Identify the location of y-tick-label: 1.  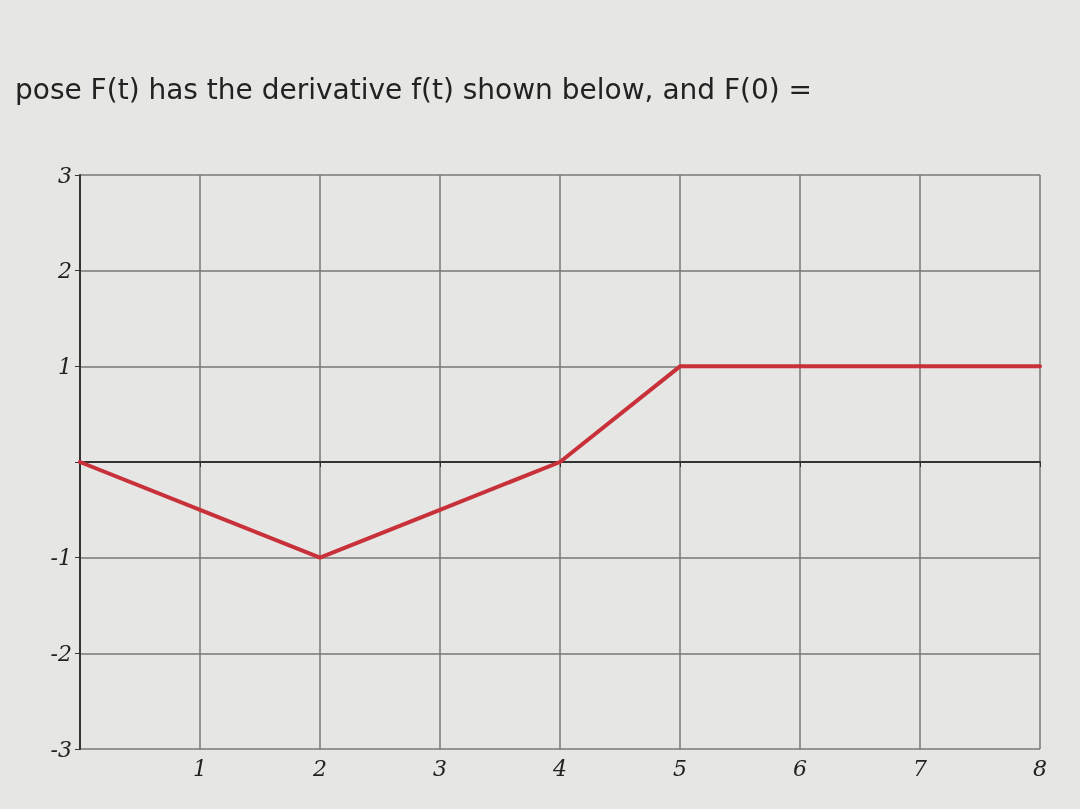
(65, 366).